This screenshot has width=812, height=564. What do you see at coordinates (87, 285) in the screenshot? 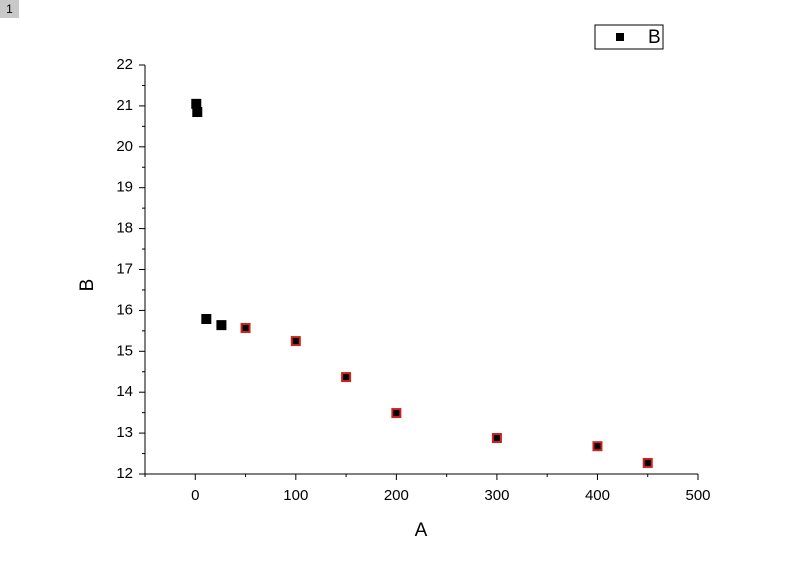
I see `y-axis-label: B` at bounding box center [87, 285].